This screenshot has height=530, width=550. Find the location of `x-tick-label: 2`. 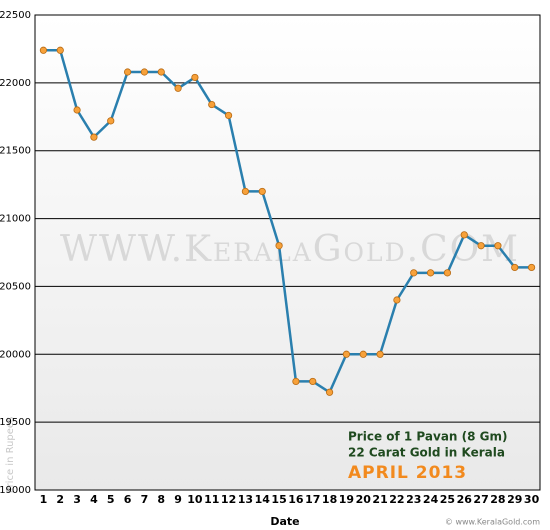

x-tick-label: 2 is located at coordinates (60, 499).